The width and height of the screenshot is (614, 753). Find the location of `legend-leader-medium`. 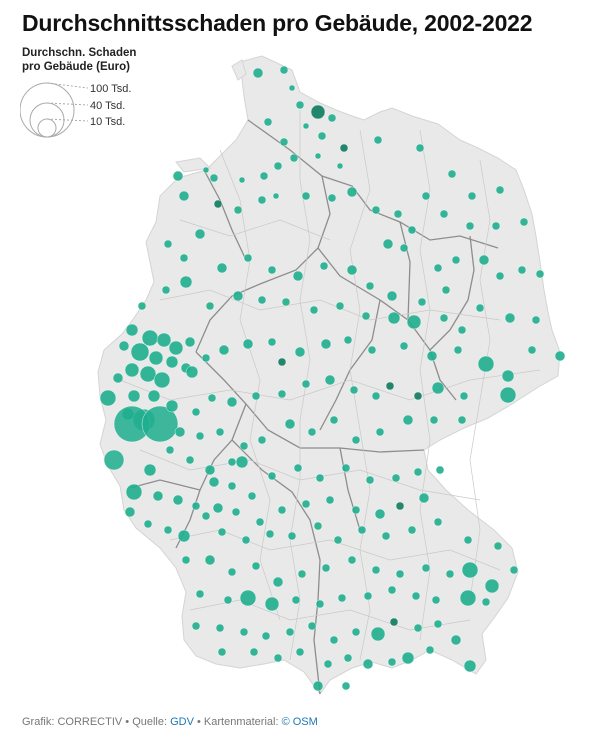

legend-leader-medium is located at coordinates (67, 104).